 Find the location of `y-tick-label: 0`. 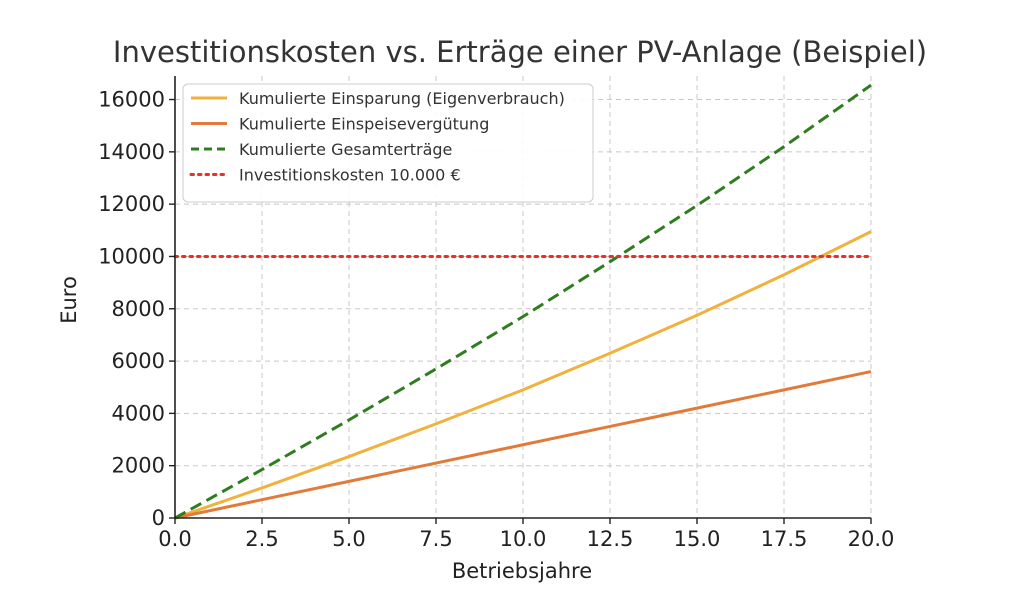

y-tick-label: 0 is located at coordinates (158, 518).